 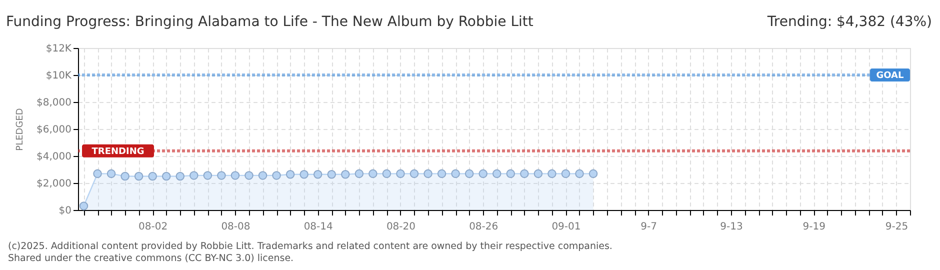 I want to click on x-tick-label: 09-01, so click(x=566, y=227).